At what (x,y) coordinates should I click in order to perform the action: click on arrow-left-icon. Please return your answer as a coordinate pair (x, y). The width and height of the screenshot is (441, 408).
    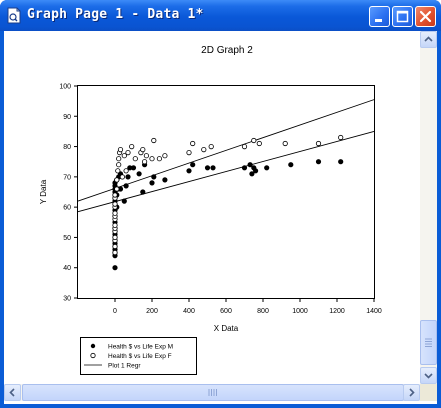
    Looking at the image, I should click on (12, 392).